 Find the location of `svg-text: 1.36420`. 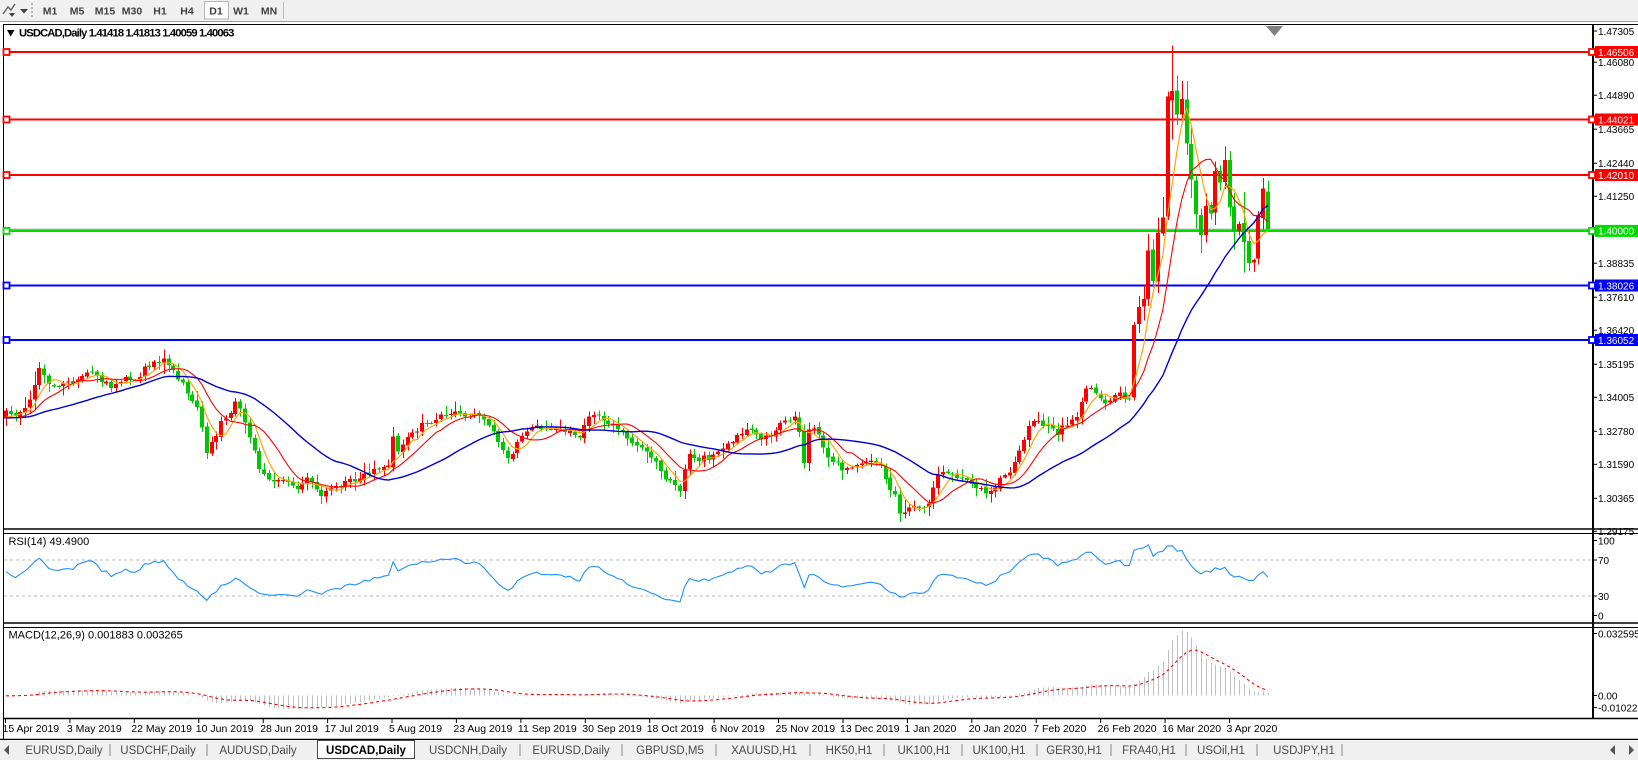

svg-text: 1.36420 is located at coordinates (1616, 331).